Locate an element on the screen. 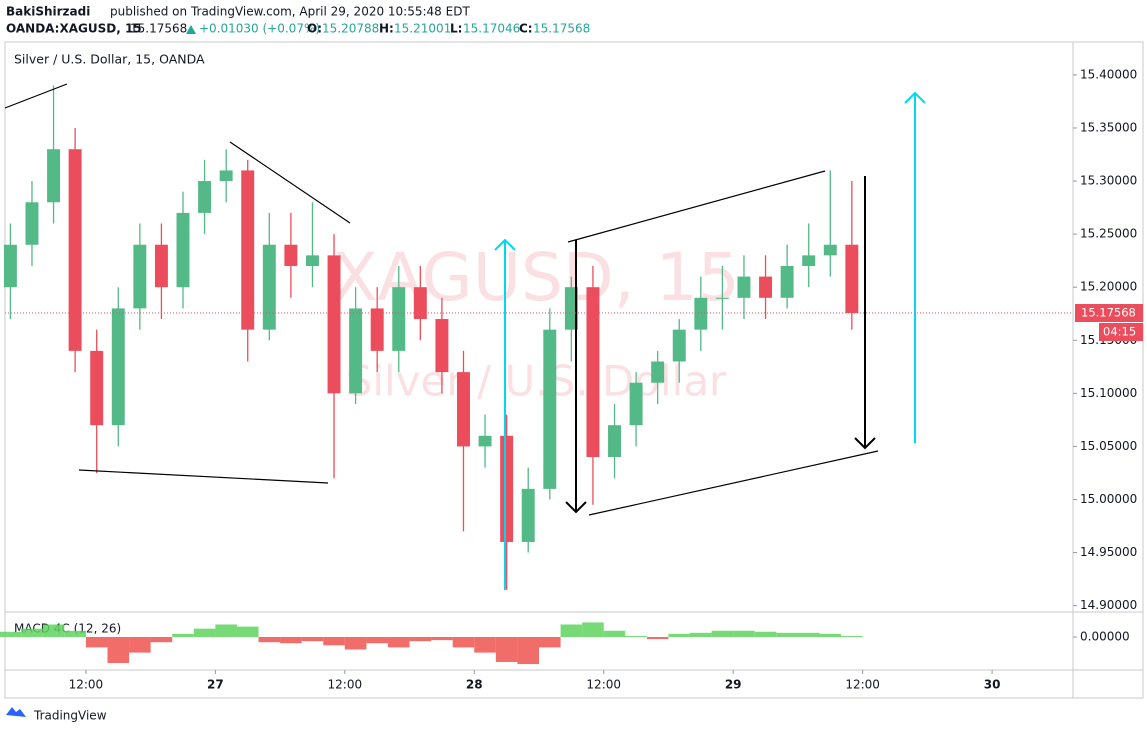  countdown: 04:15 is located at coordinates (1119, 332).